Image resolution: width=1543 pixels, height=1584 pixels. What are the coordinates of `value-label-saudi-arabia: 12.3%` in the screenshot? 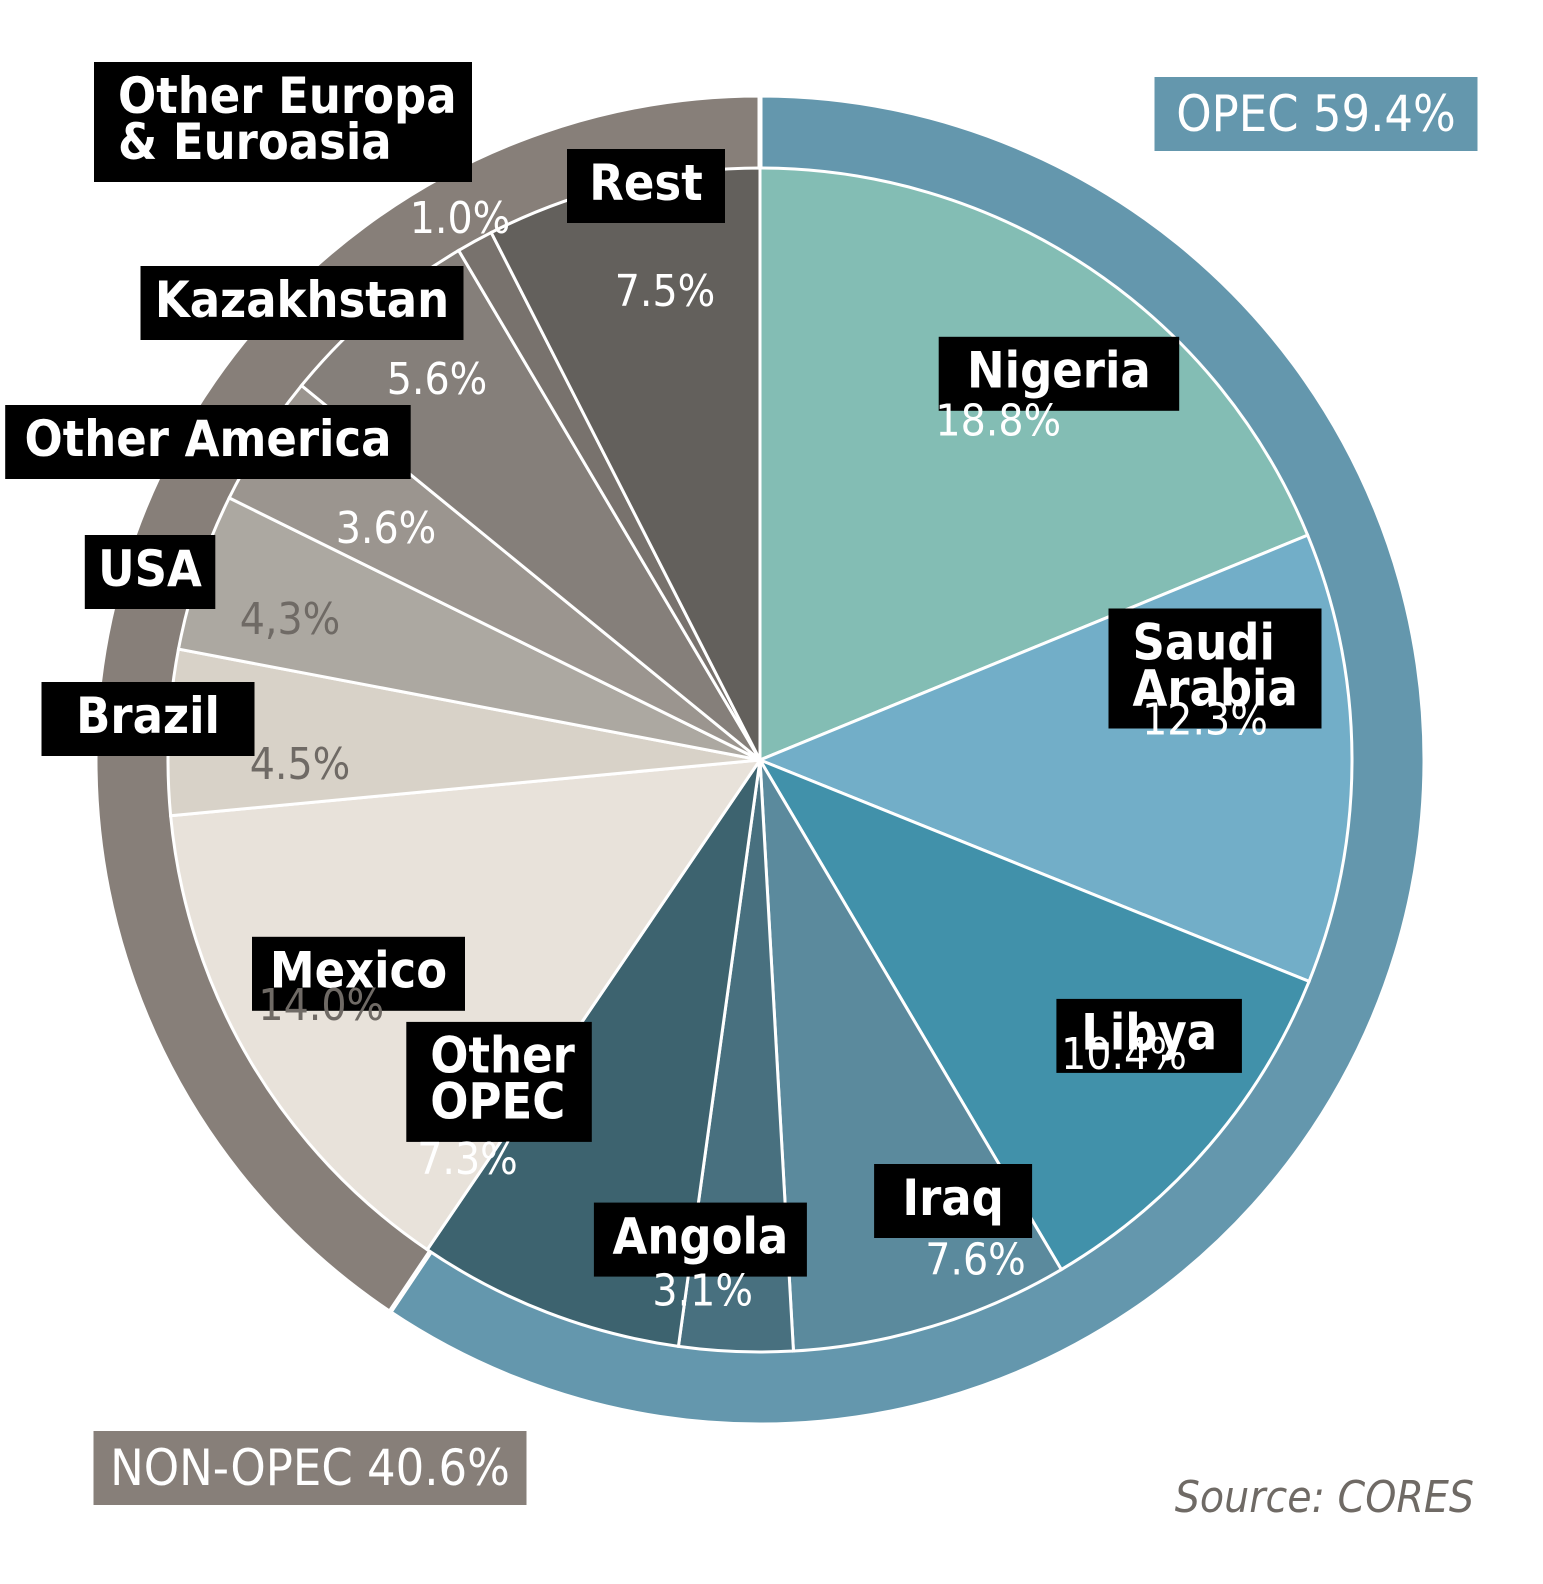 It's located at (1205, 720).